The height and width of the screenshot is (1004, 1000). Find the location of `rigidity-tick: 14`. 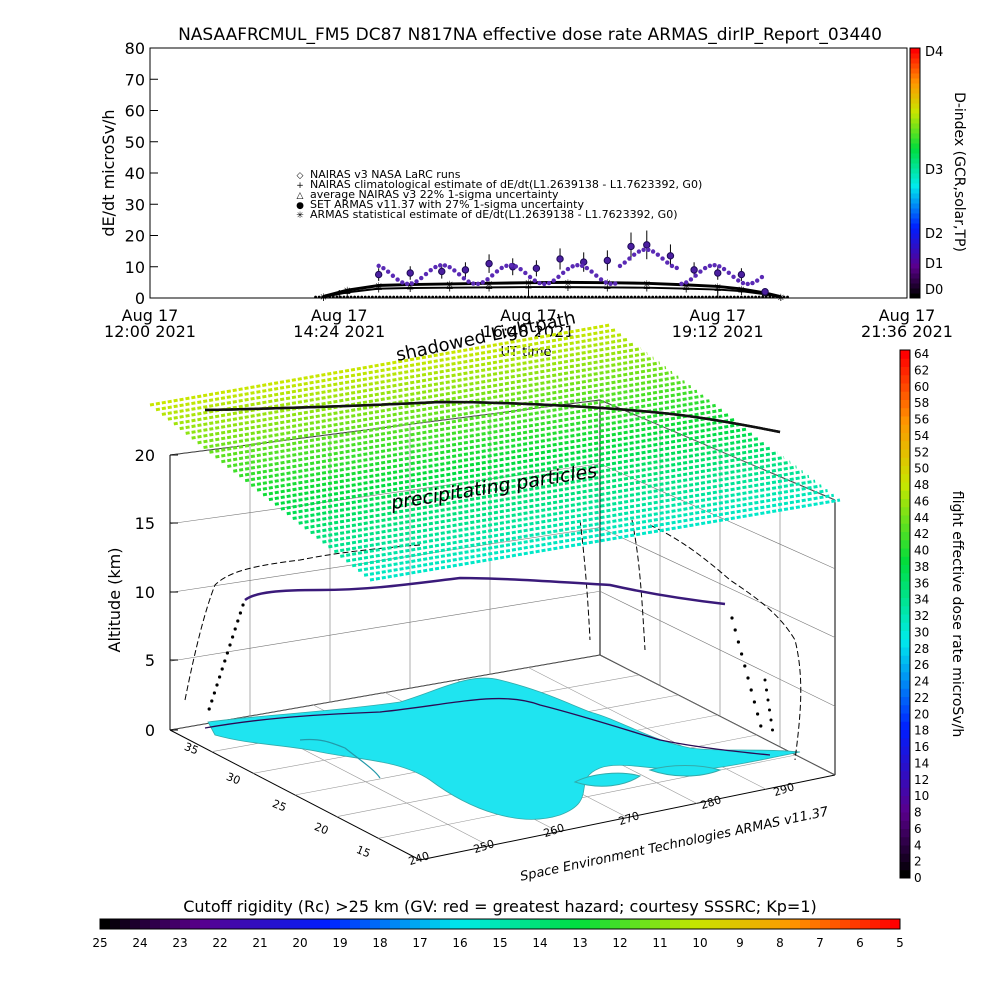

rigidity-tick: 14 is located at coordinates (539, 943).